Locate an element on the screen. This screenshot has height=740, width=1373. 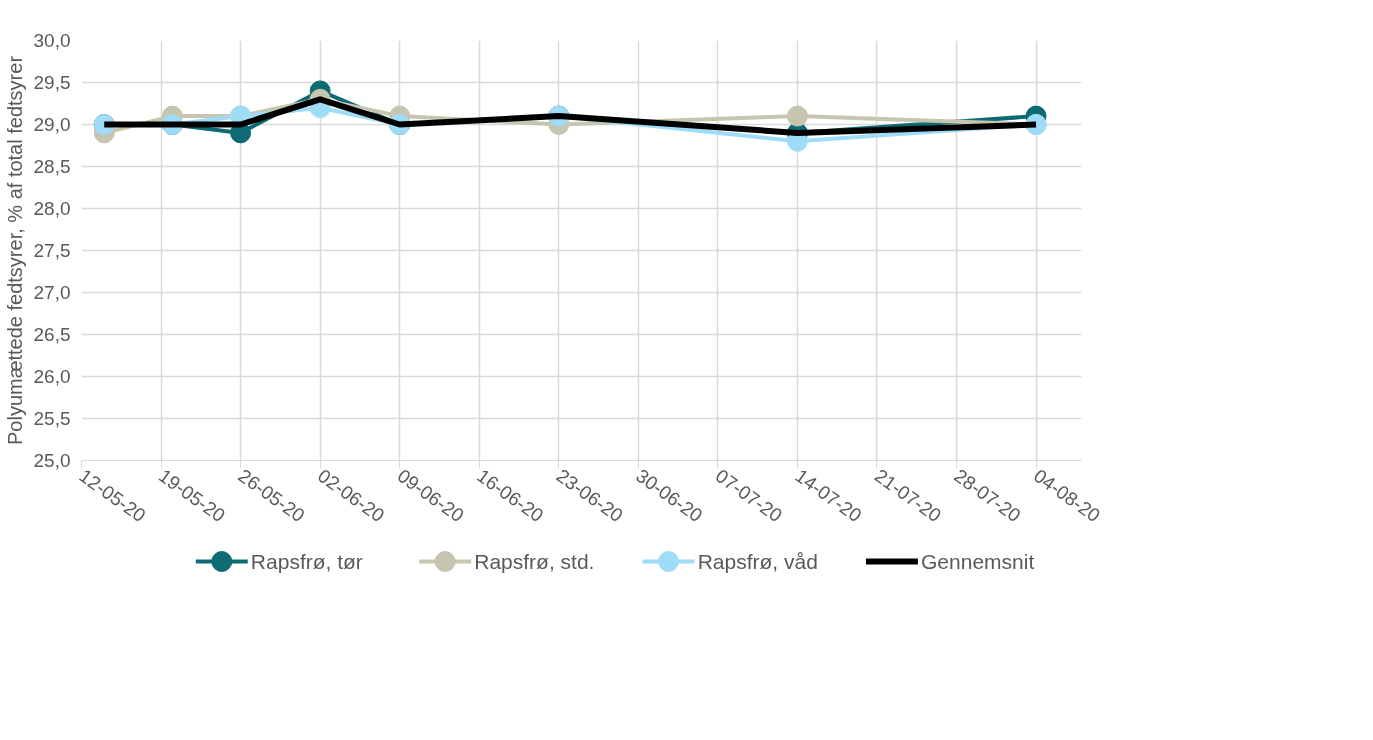
legend-label: Rapsfrø, std. is located at coordinates (534, 561).